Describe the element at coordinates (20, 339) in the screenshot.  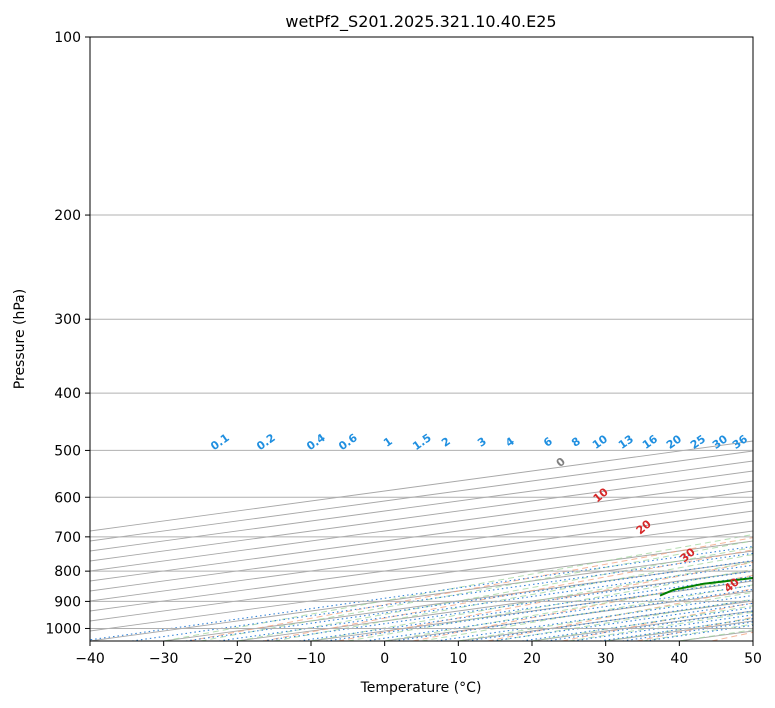
I see `y-axis-title: Pressure (hPa)` at that location.